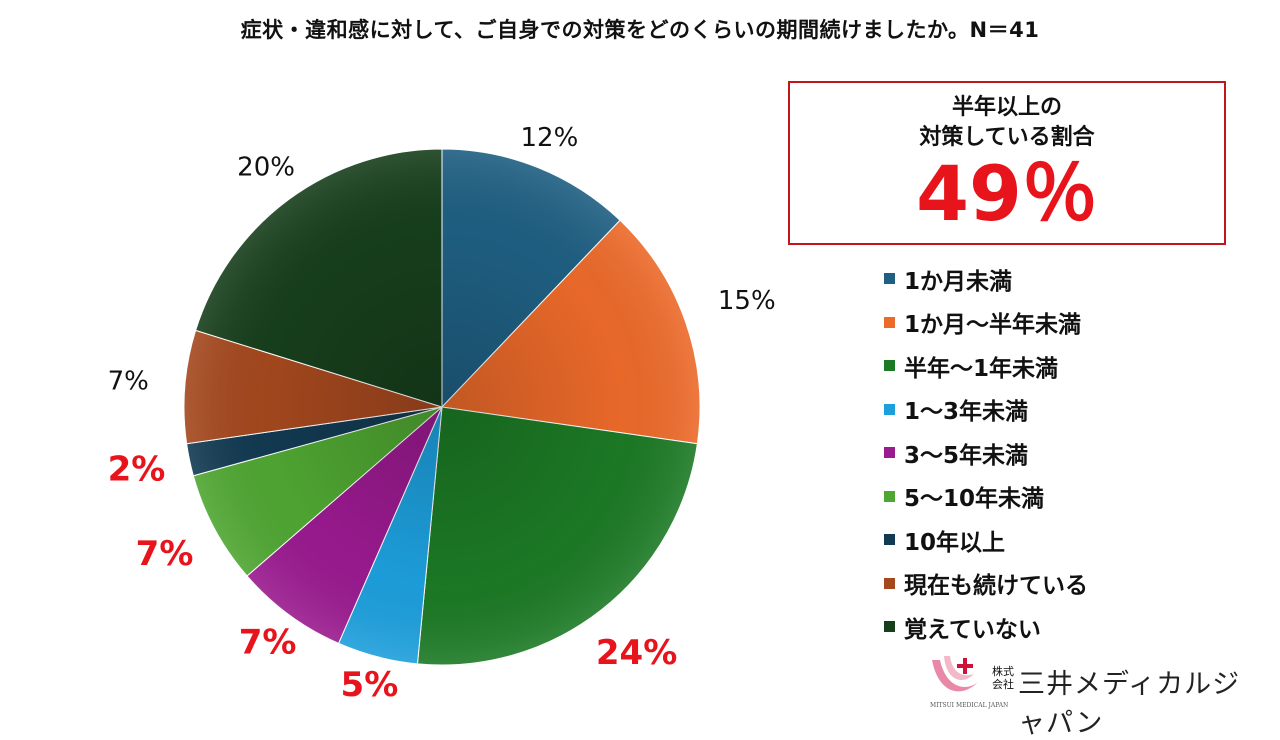 The width and height of the screenshot is (1280, 740). Describe the element at coordinates (128, 382) in the screenshot. I see `slice-label-8: 7%` at that location.